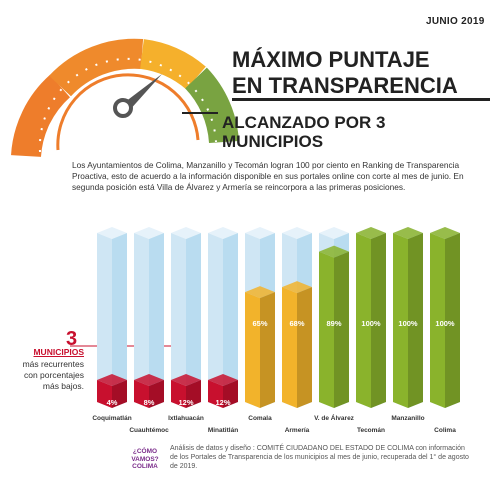  What do you see at coordinates (371, 430) in the screenshot?
I see `category-label: Tecomán` at bounding box center [371, 430].